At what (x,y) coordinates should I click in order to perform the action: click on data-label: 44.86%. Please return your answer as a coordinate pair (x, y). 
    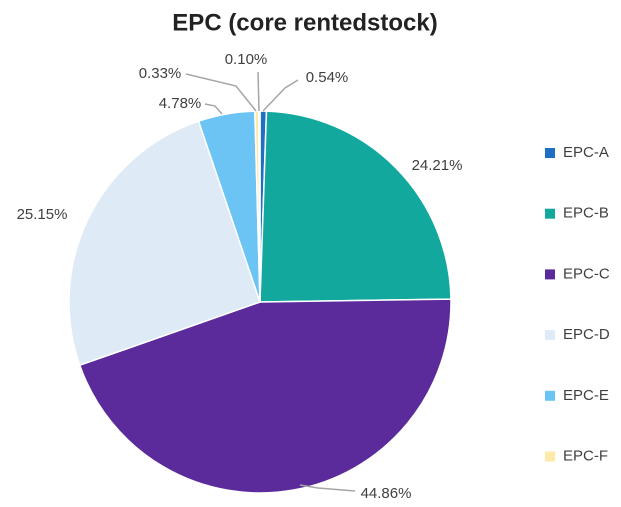
    Looking at the image, I should click on (386, 493).